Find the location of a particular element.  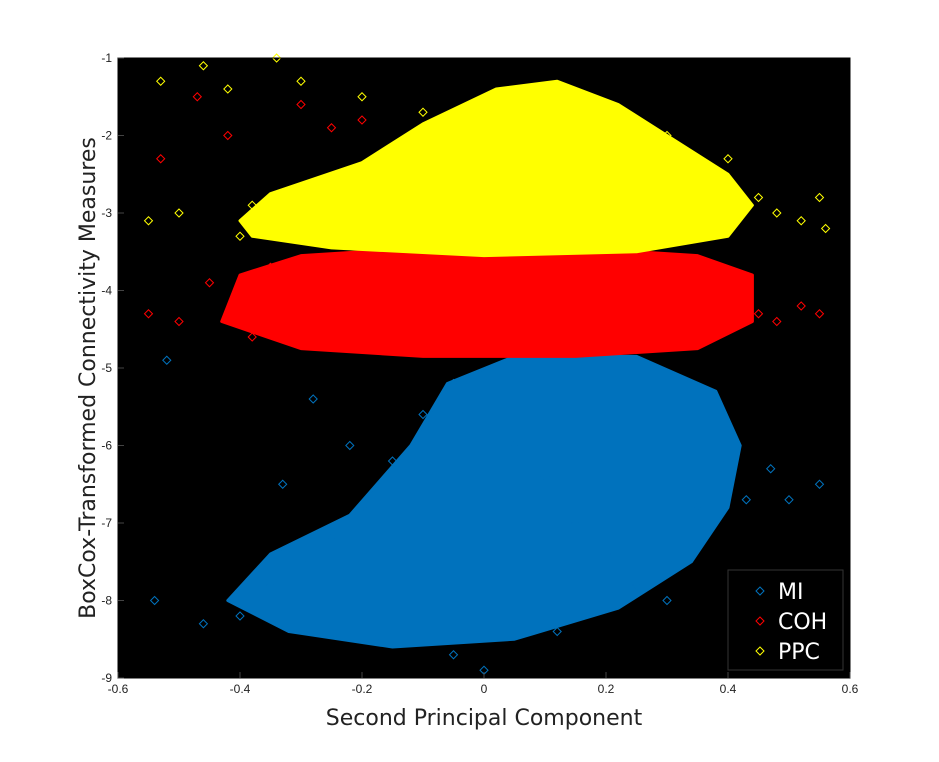

legend-box is located at coordinates (785, 620).